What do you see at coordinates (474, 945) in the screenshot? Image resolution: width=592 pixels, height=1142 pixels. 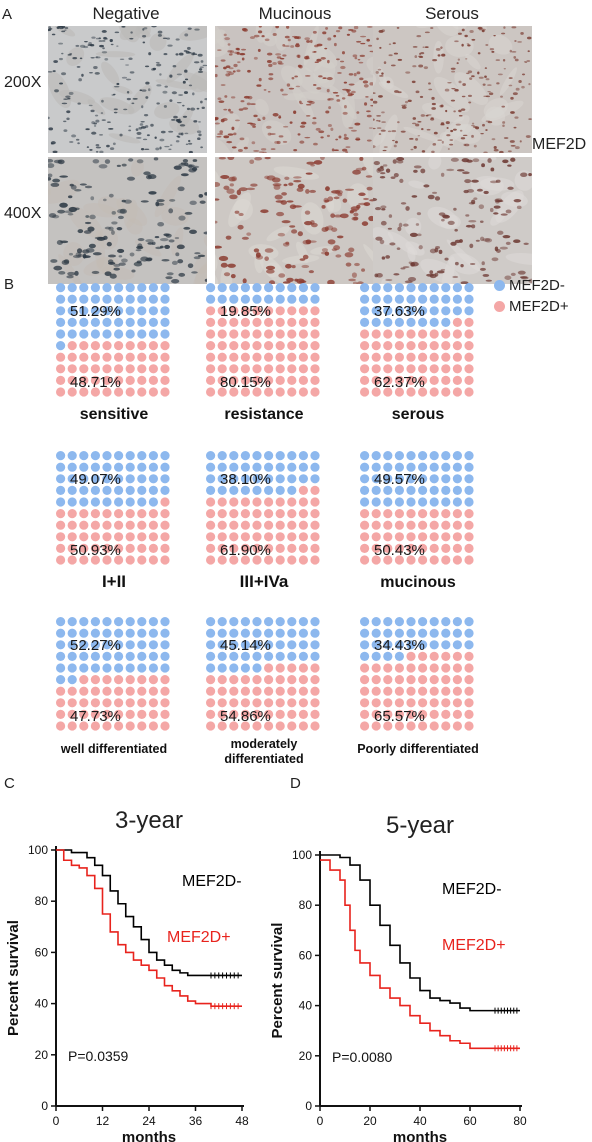 I see `series-label-positive: MEF2D+` at bounding box center [474, 945].